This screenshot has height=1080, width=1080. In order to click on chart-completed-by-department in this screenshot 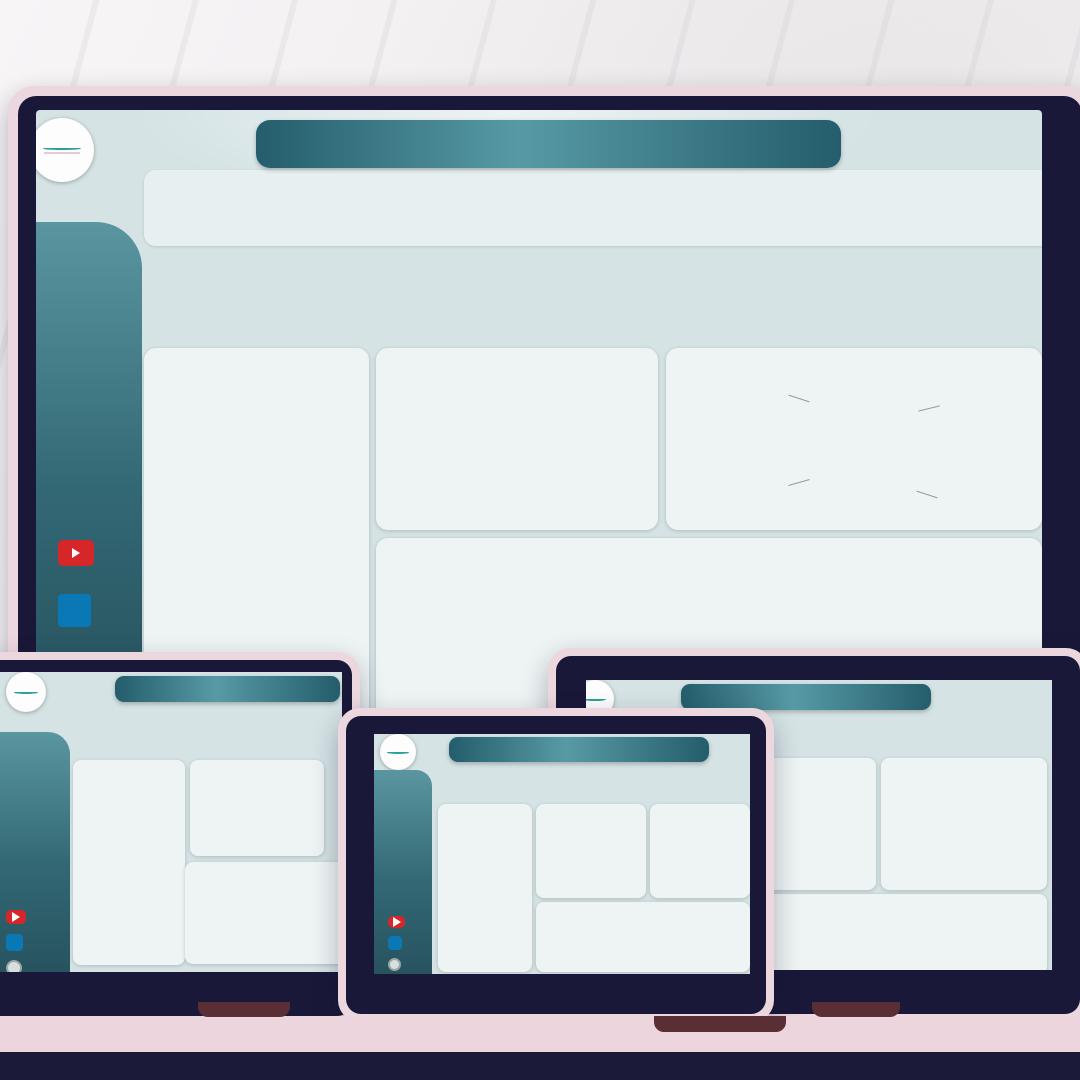, I will do `click(891, 932)`.